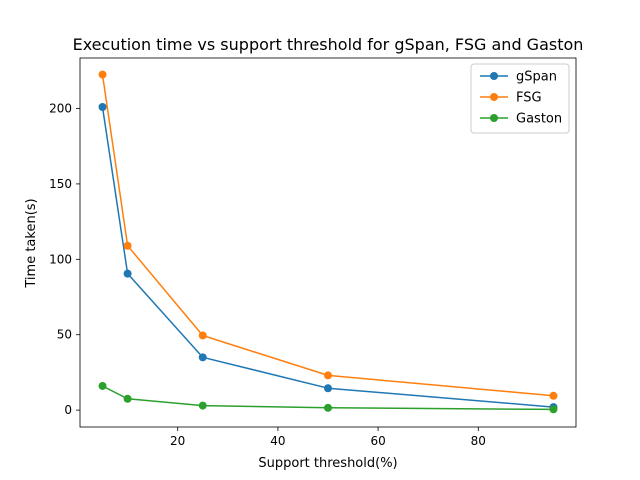  What do you see at coordinates (529, 98) in the screenshot?
I see `legend-label: FSG` at bounding box center [529, 98].